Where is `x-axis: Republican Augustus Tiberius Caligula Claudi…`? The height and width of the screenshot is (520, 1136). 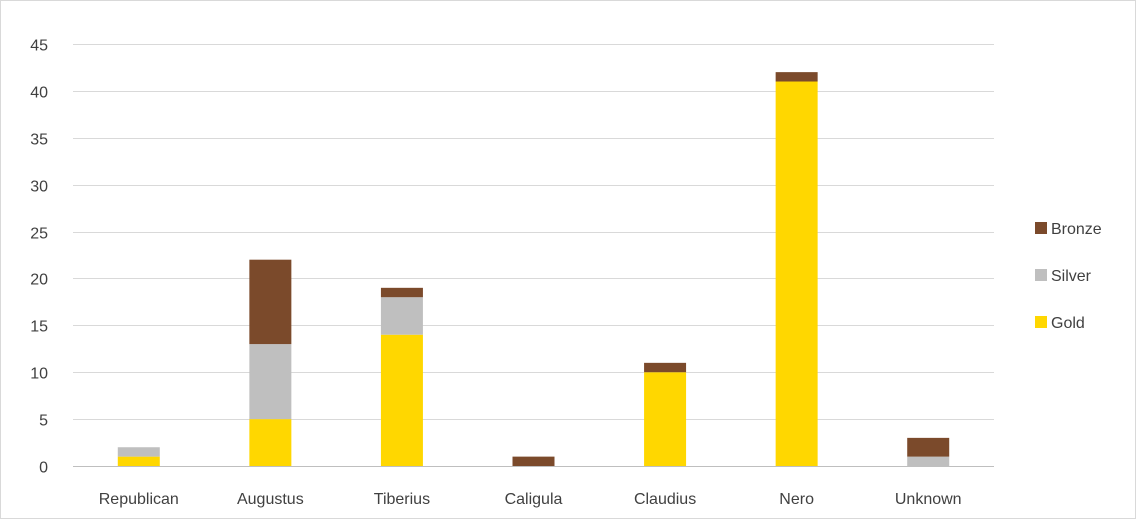
x-axis: Republican Augustus Tiberius Caligula Claudi… is located at coordinates (530, 499).